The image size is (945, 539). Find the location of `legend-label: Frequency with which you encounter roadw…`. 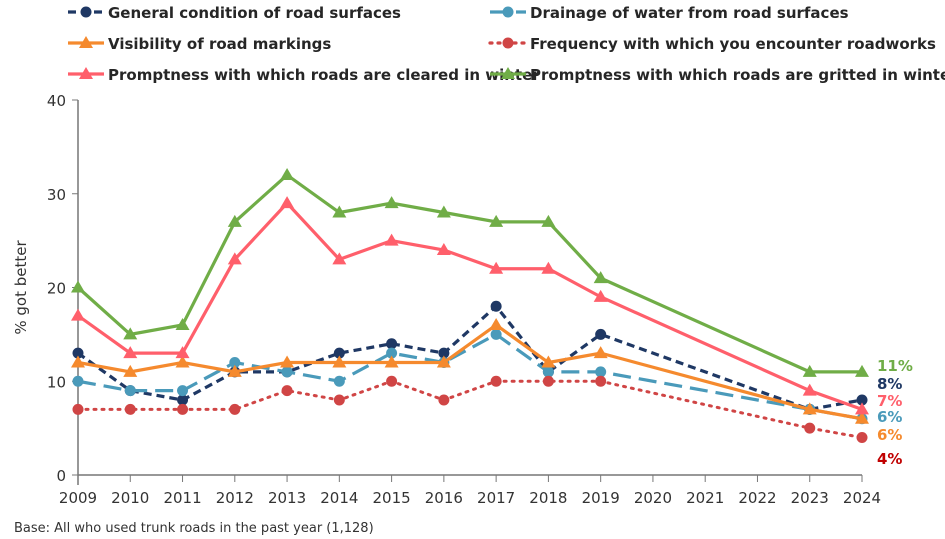

legend-label: Frequency with which you encounter roadw… is located at coordinates (733, 44).